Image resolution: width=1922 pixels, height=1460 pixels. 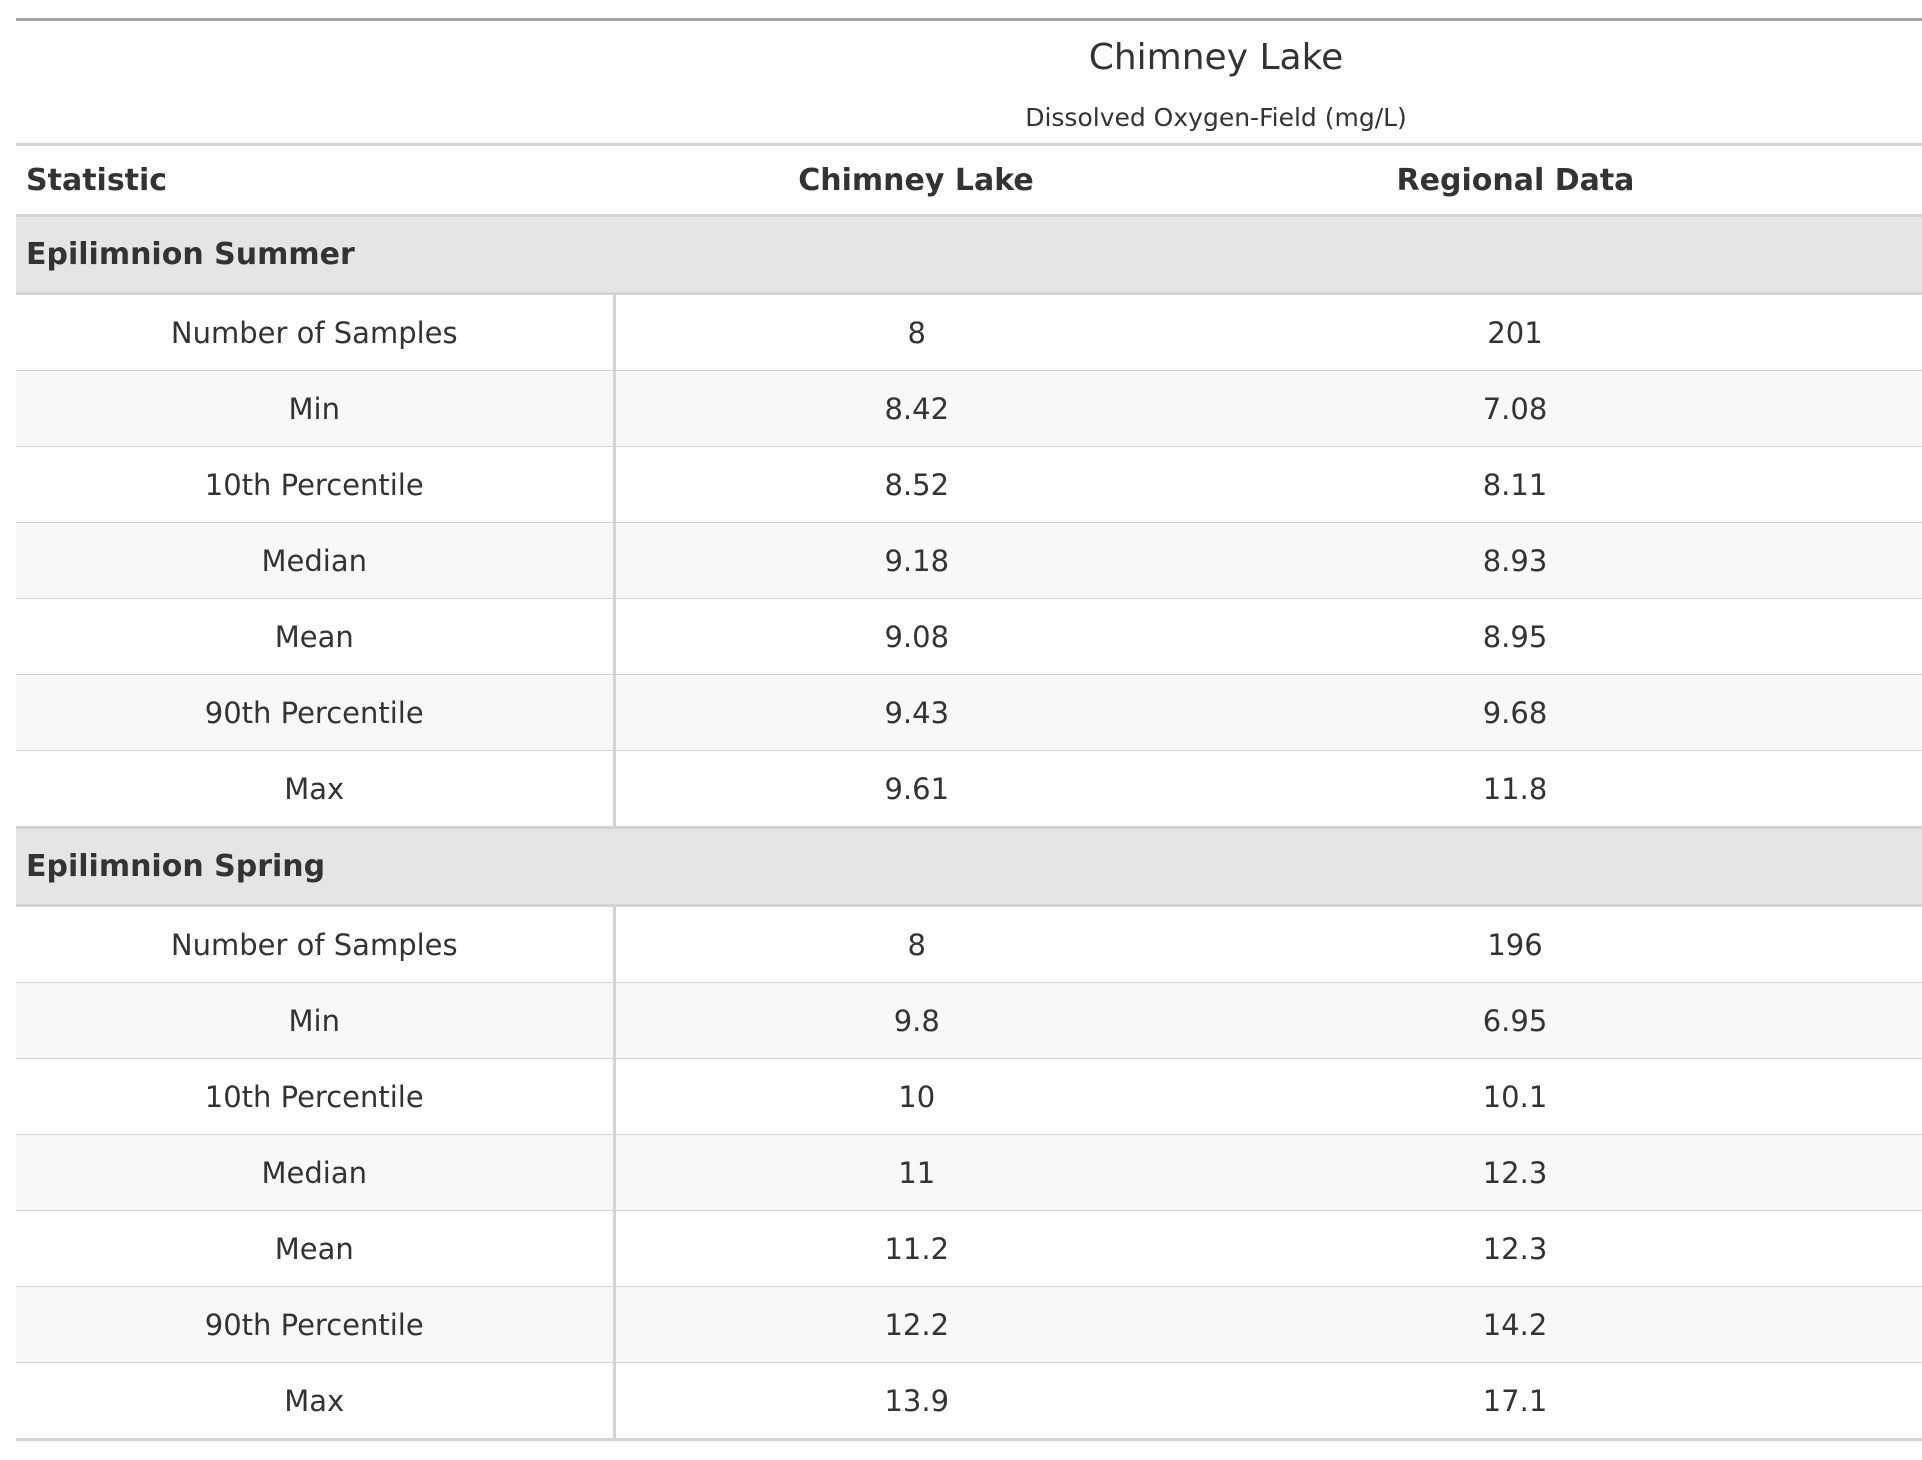 I want to click on data-row: 10th Percentile 10 10.1, so click(x=969, y=1096).